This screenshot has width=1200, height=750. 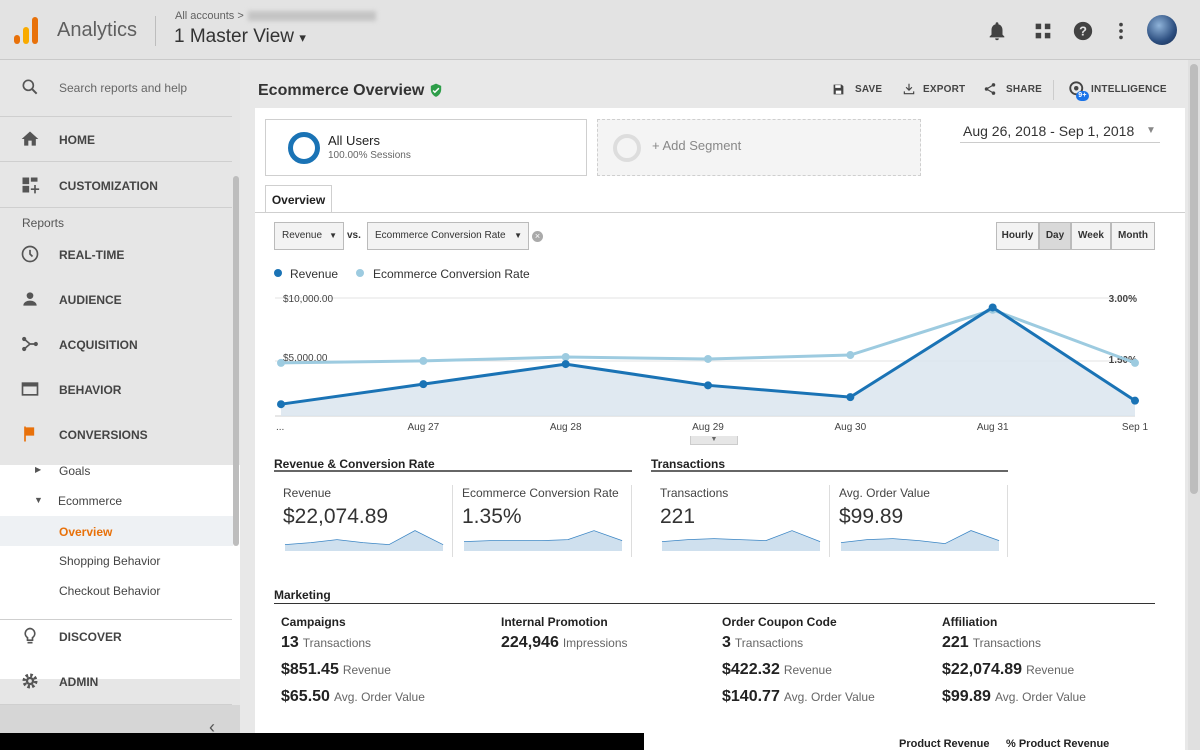 I want to click on granularity-hourly: Hourly, so click(x=1017, y=236).